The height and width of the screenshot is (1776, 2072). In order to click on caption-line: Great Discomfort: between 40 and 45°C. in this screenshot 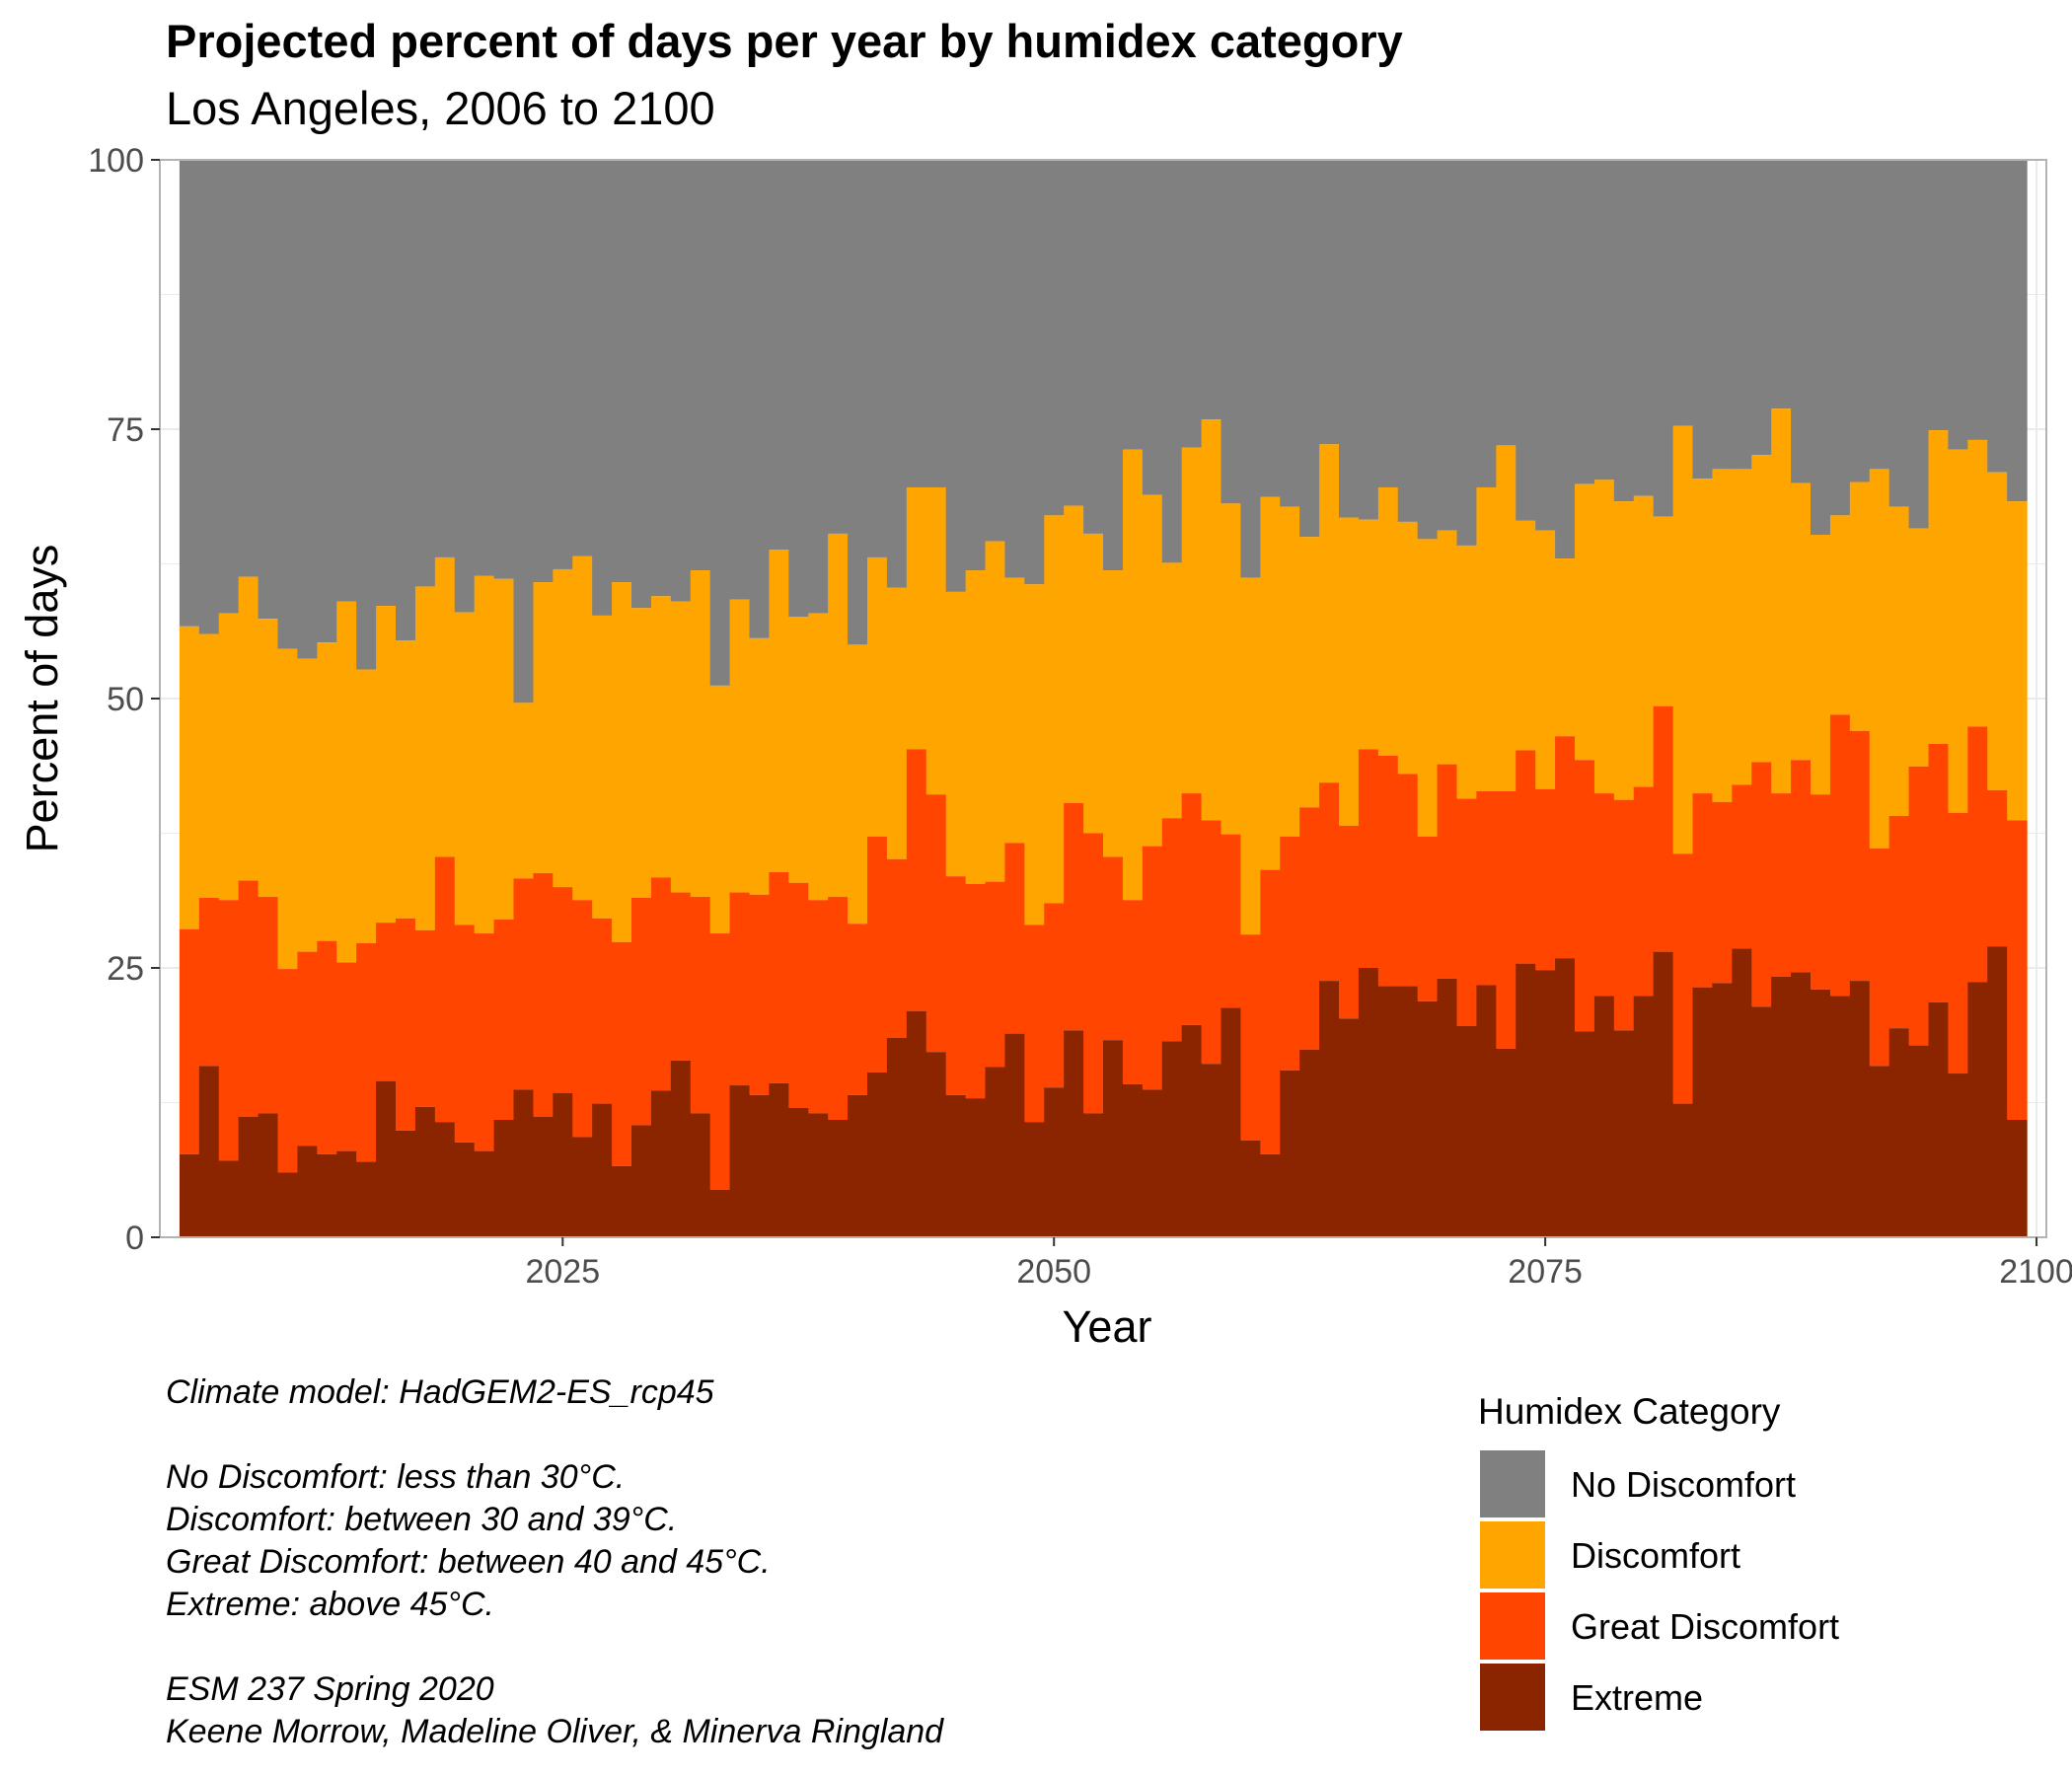, I will do `click(468, 1562)`.